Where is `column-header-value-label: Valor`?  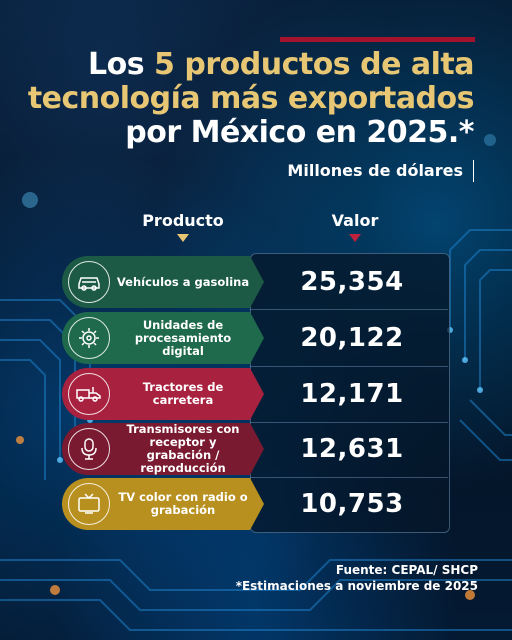 column-header-value-label: Valor is located at coordinates (355, 220).